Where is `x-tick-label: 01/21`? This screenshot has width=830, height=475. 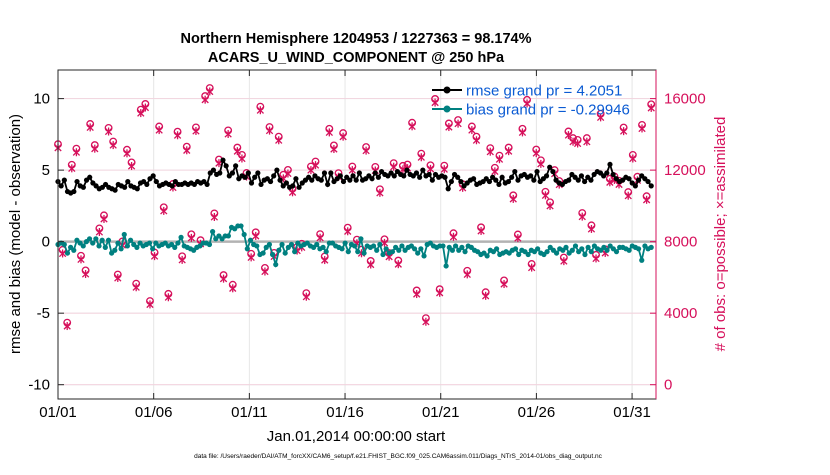
x-tick-label: 01/21 is located at coordinates (441, 412).